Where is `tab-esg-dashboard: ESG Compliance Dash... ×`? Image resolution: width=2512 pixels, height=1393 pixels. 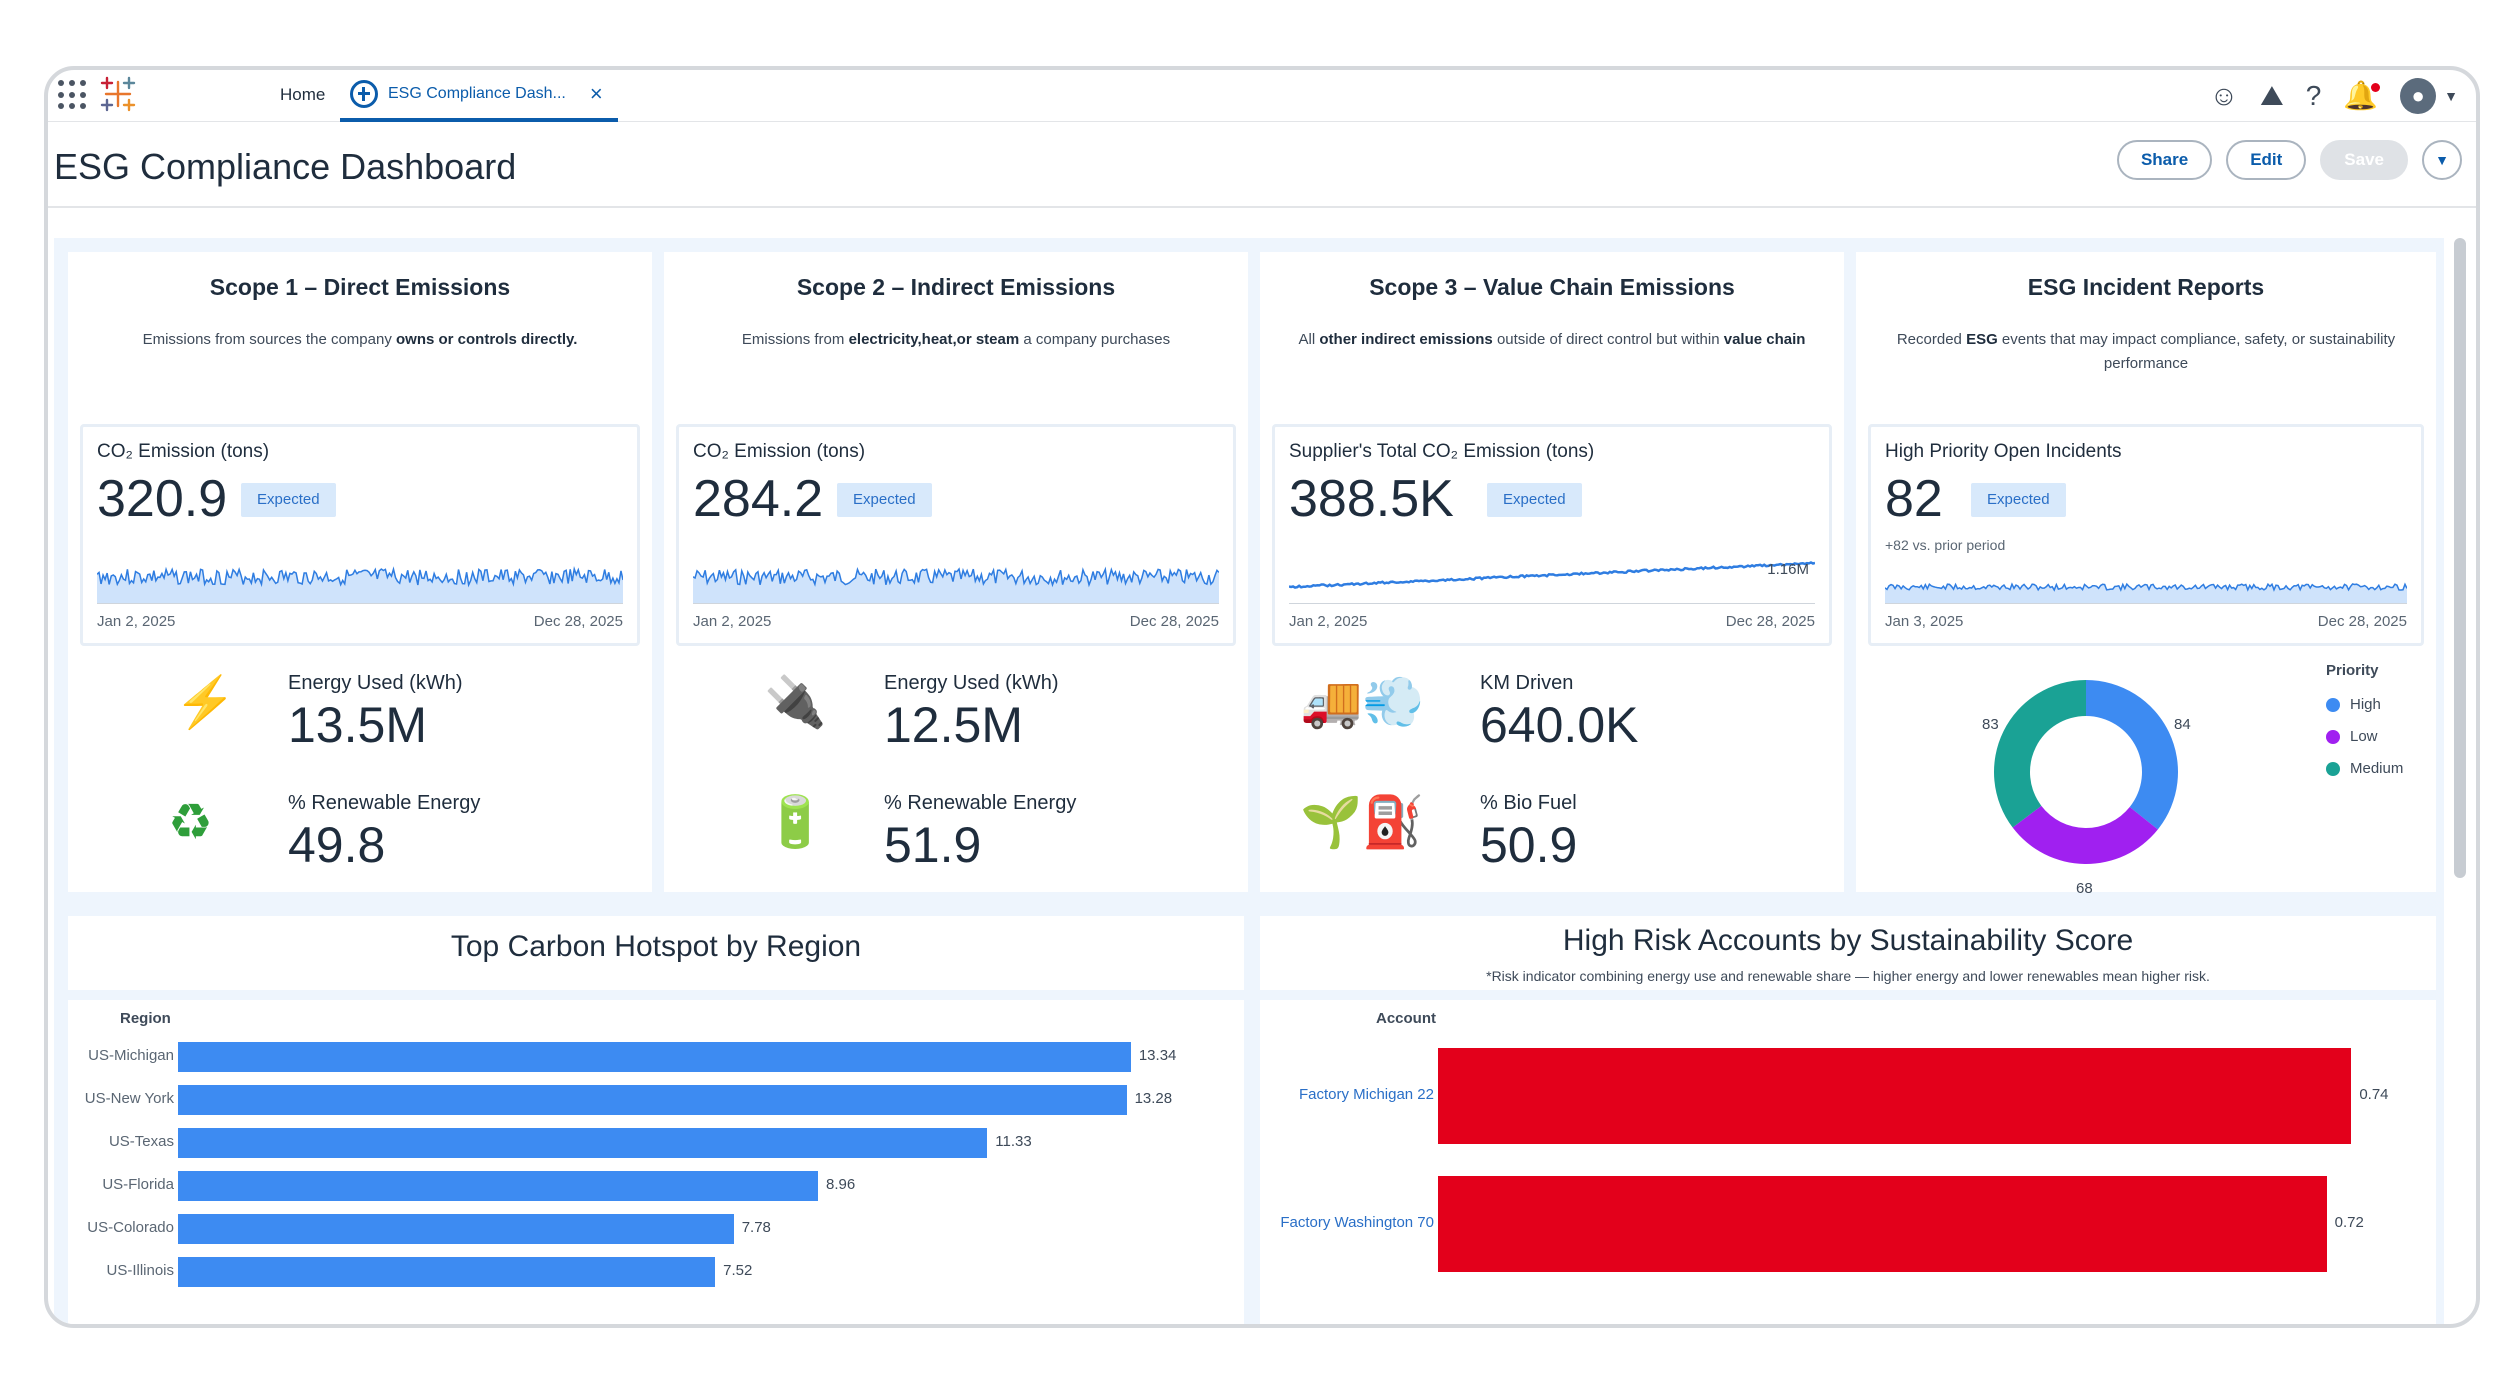
tab-esg-dashboard: ESG Compliance Dash... × is located at coordinates (479, 96).